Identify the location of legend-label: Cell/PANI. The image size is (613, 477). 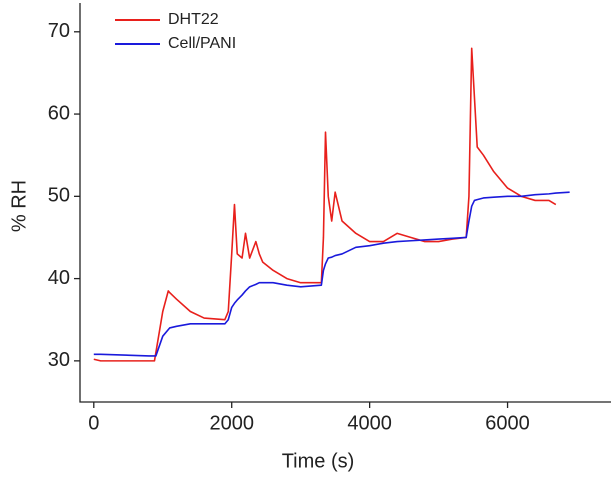
(202, 43).